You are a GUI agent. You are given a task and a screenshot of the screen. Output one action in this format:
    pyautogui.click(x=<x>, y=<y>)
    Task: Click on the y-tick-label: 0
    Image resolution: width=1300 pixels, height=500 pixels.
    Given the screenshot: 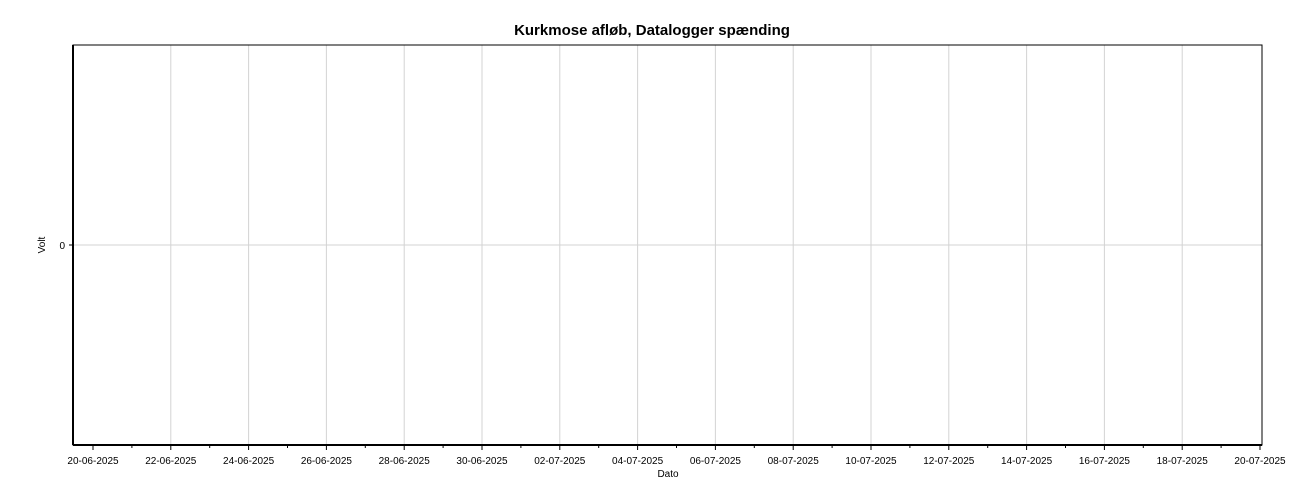 What is the action you would take?
    pyautogui.click(x=62, y=246)
    